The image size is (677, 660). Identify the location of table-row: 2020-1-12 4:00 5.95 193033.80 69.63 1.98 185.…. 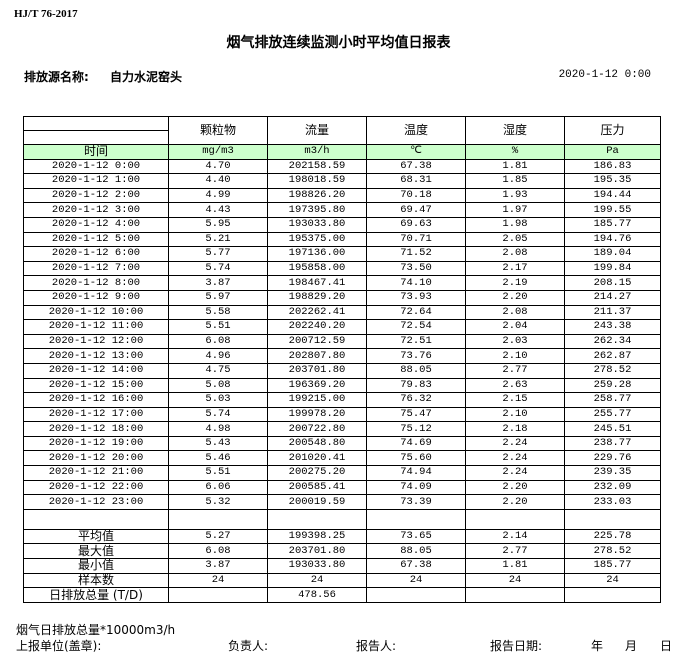
(342, 224).